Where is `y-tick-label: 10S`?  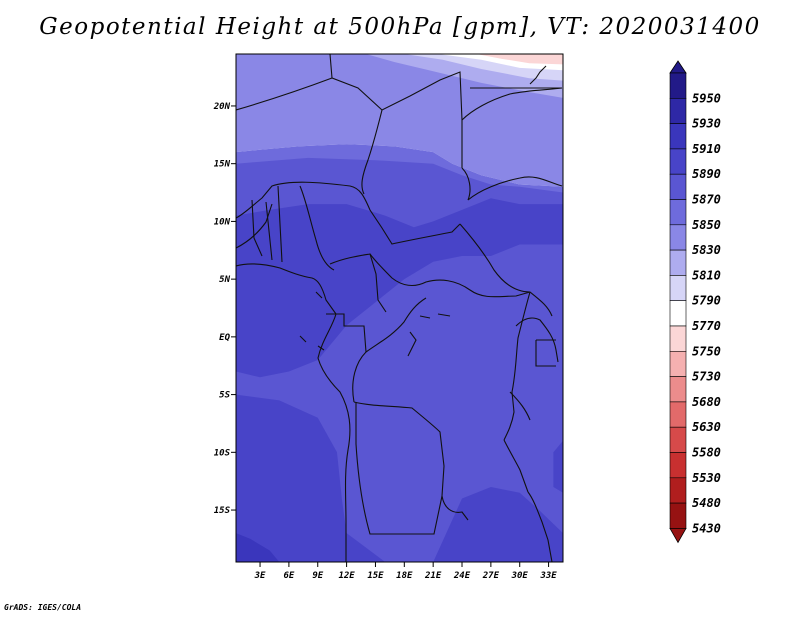 y-tick-label: 10S is located at coordinates (222, 453).